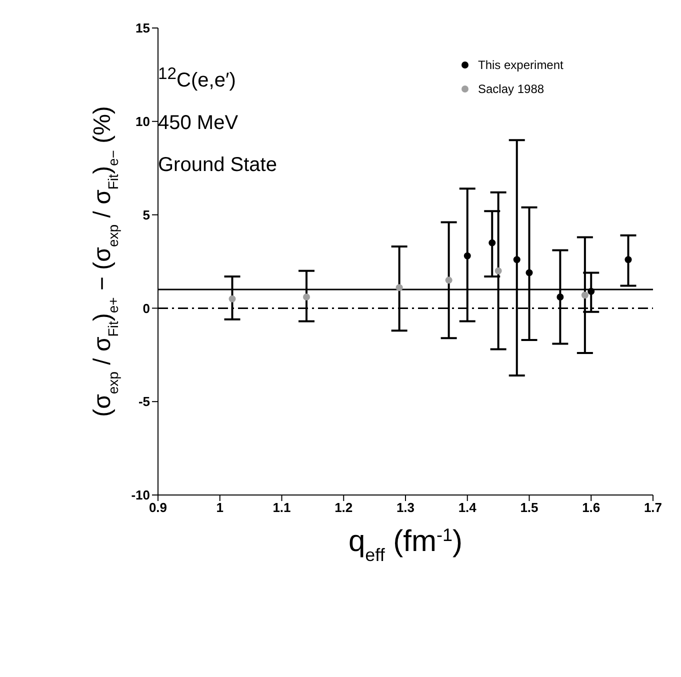 This screenshot has height=677, width=681. I want to click on y-tick-label: 0, so click(146, 308).